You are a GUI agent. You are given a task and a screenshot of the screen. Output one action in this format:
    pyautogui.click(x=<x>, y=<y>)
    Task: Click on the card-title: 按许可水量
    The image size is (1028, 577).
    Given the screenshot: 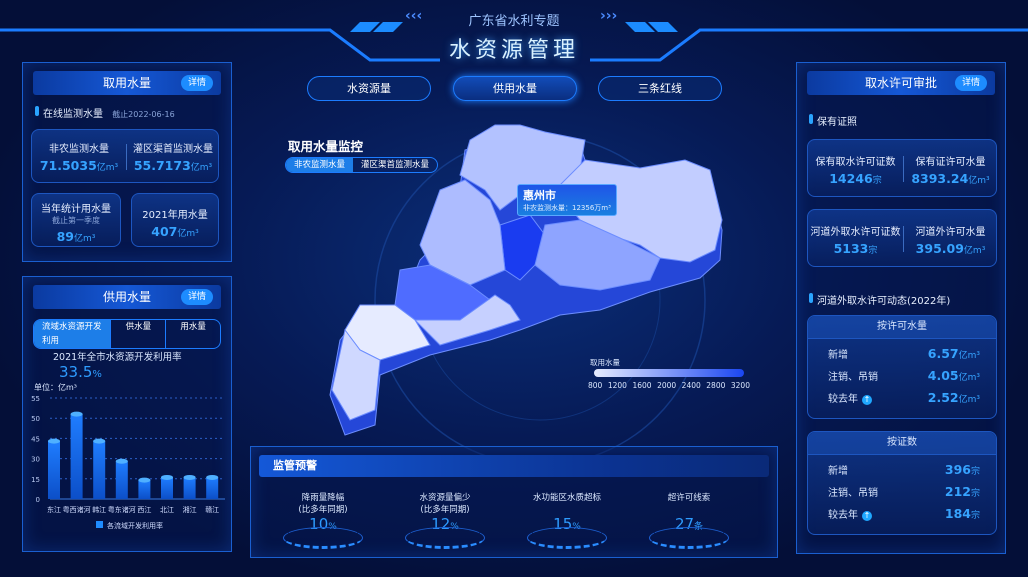 What is the action you would take?
    pyautogui.click(x=902, y=327)
    